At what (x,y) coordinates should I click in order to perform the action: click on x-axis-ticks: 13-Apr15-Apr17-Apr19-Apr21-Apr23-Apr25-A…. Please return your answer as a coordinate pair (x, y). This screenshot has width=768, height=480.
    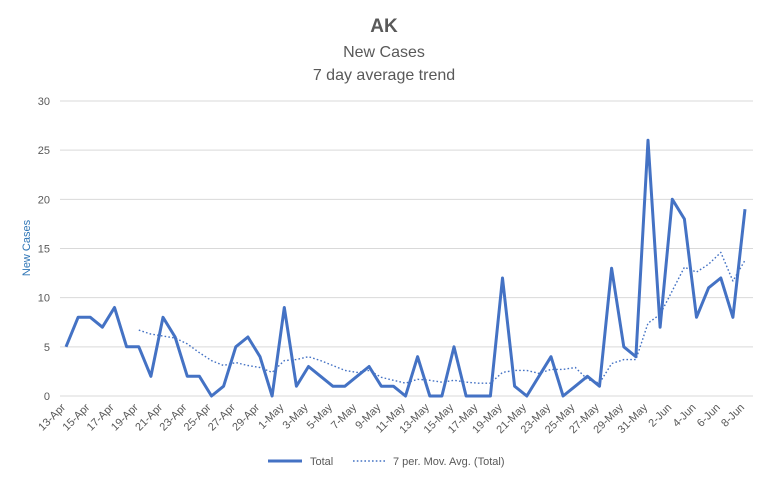
    Looking at the image, I should click on (391, 418).